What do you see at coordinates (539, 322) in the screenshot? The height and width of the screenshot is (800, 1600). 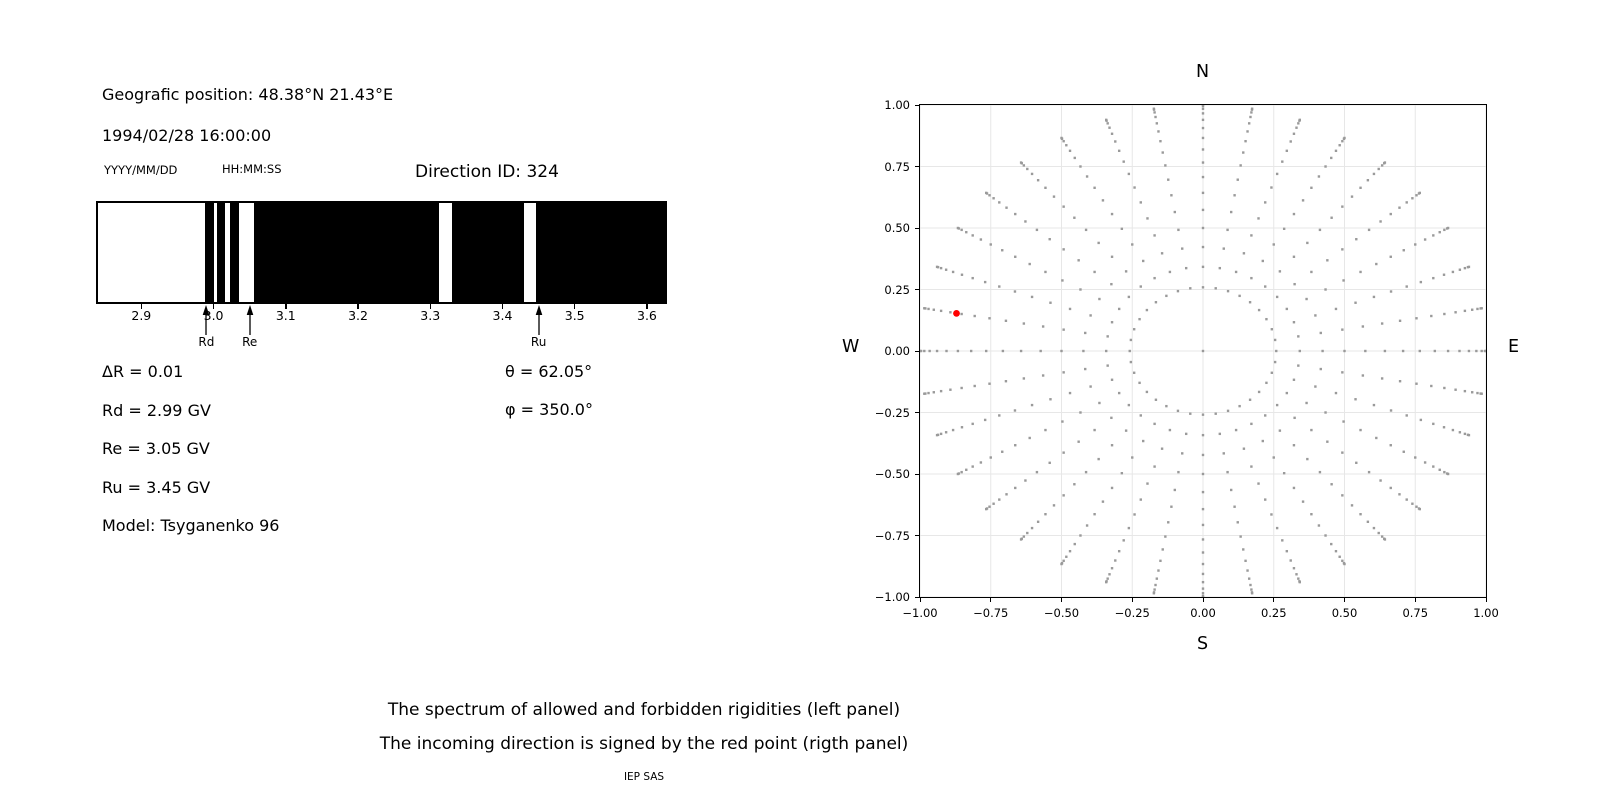 I see `ru-arrow-icon` at bounding box center [539, 322].